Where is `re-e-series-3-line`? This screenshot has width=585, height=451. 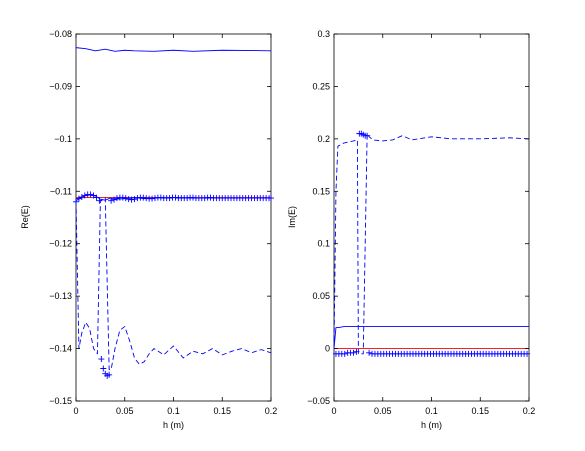
re-e-series-3-line is located at coordinates (173, 283).